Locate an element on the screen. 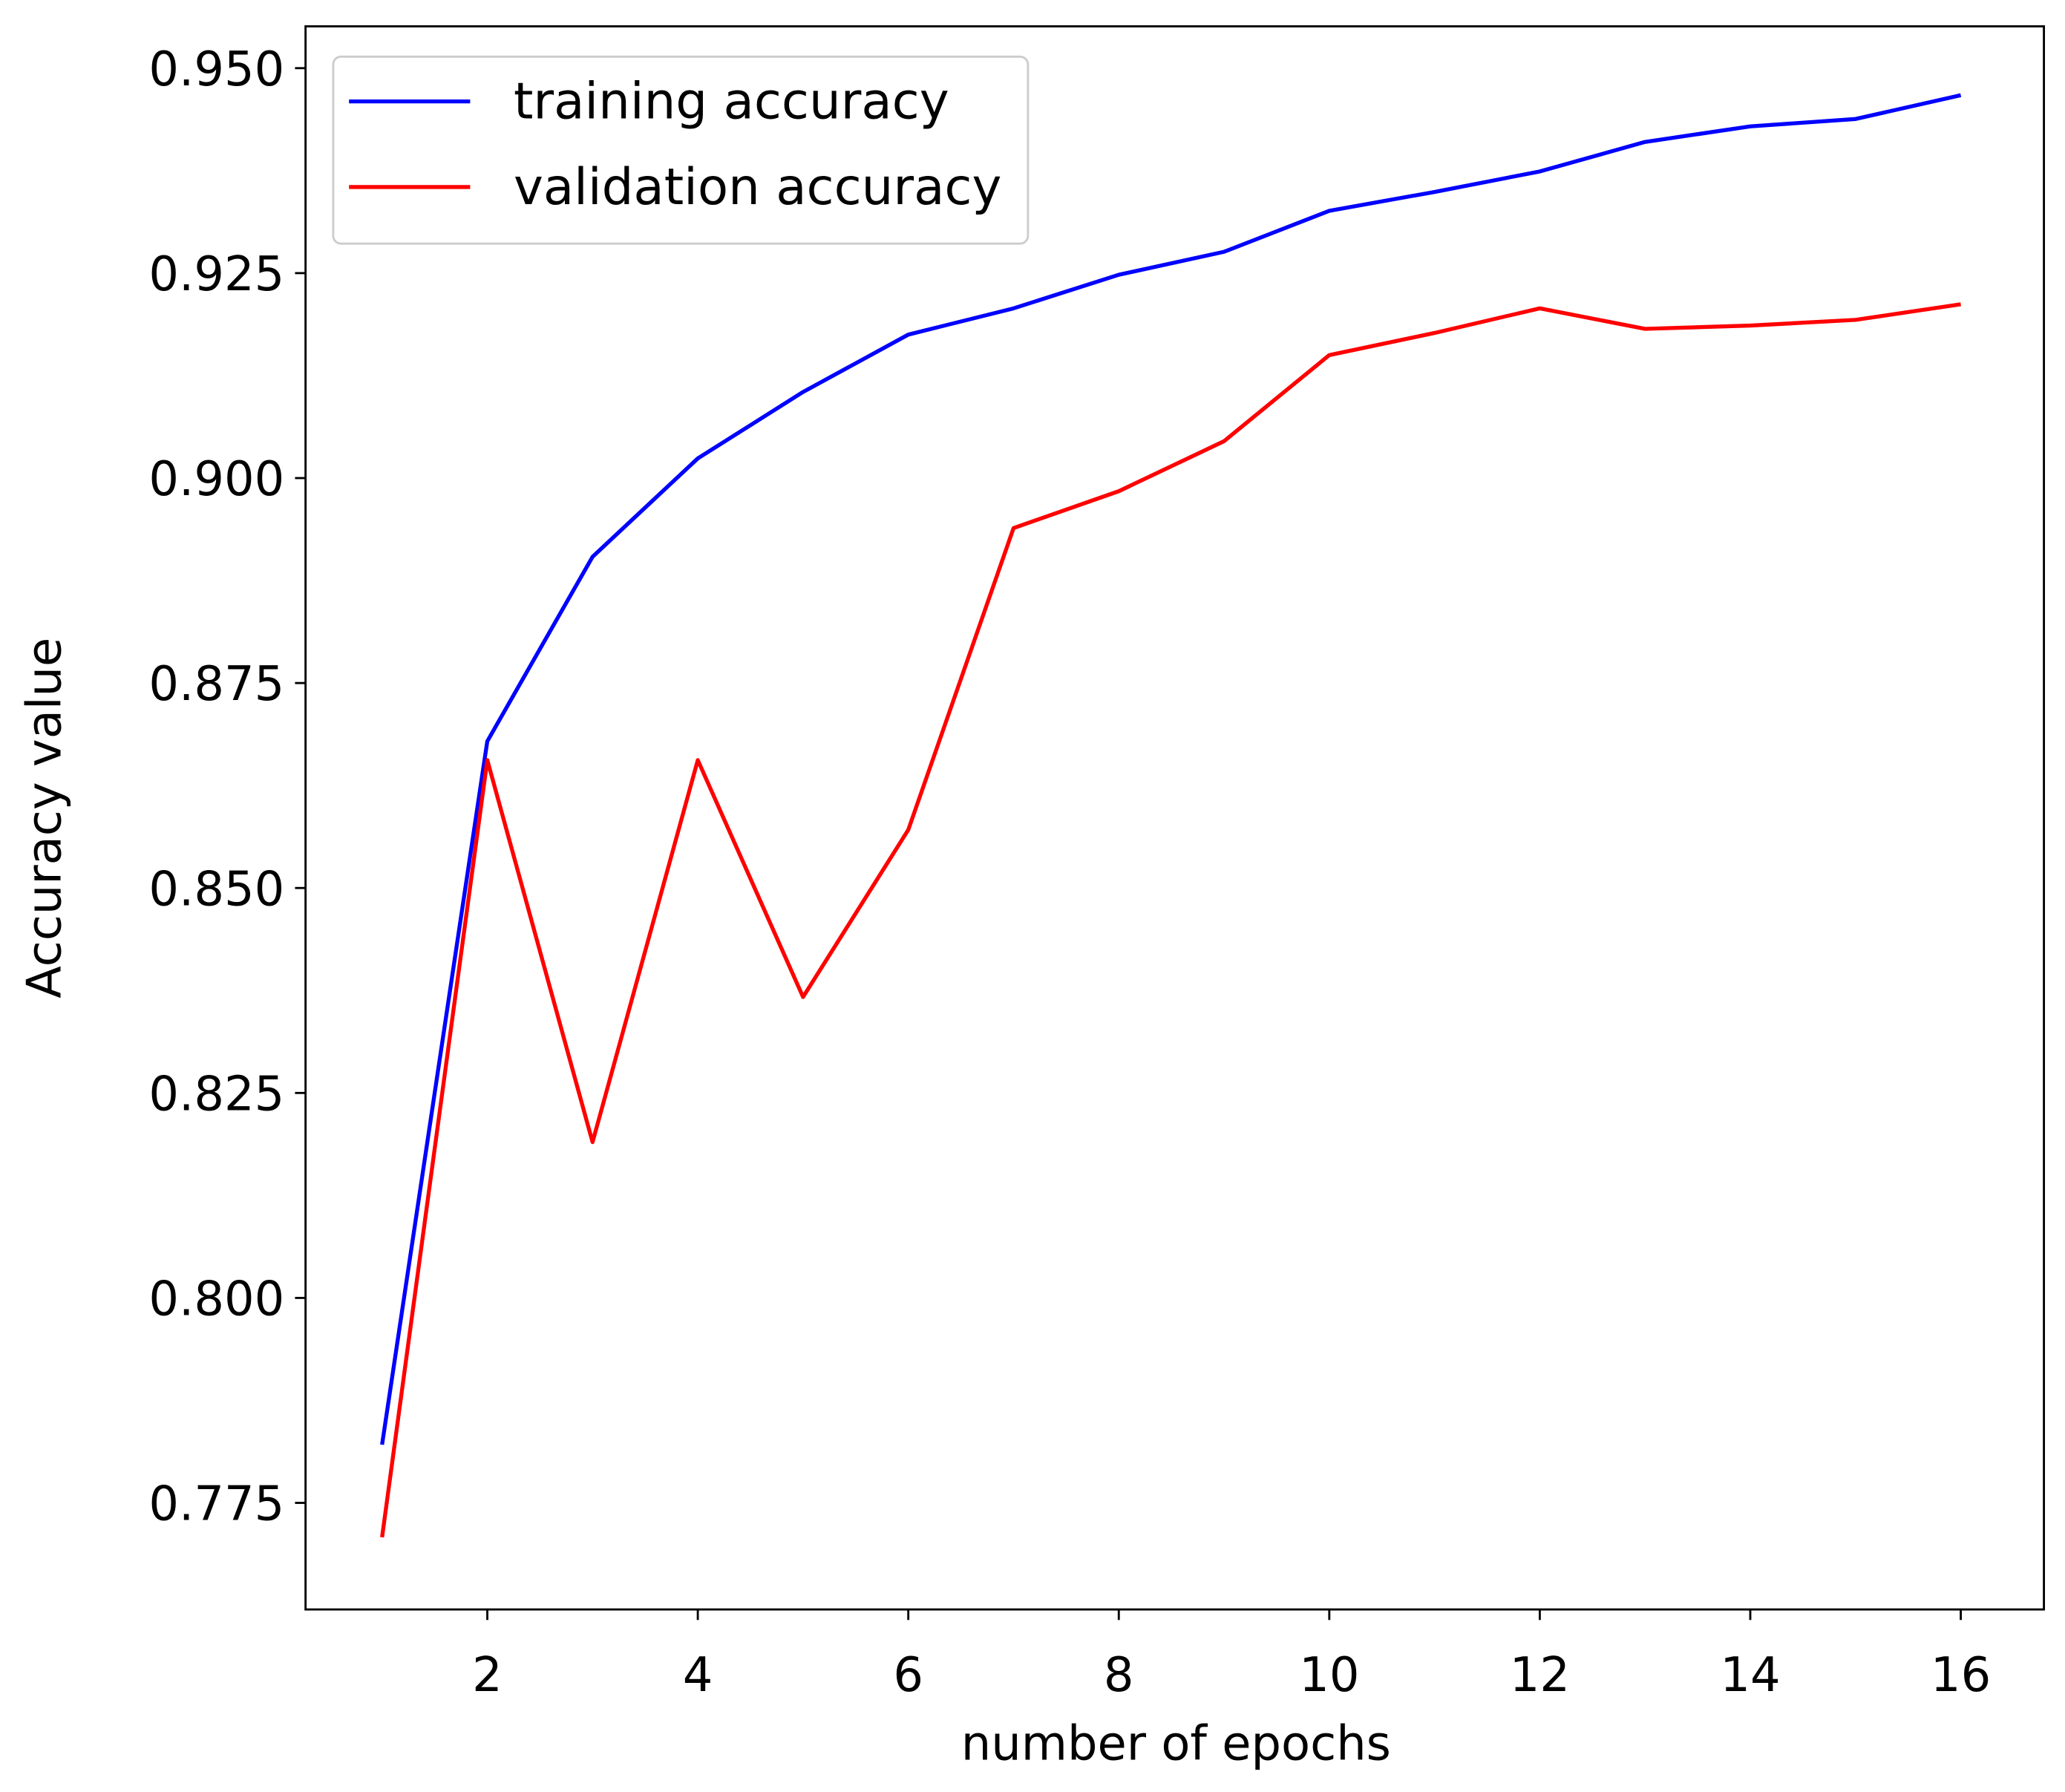 Image resolution: width=2065 pixels, height=1792 pixels. legend-label: validation accuracy is located at coordinates (757, 186).